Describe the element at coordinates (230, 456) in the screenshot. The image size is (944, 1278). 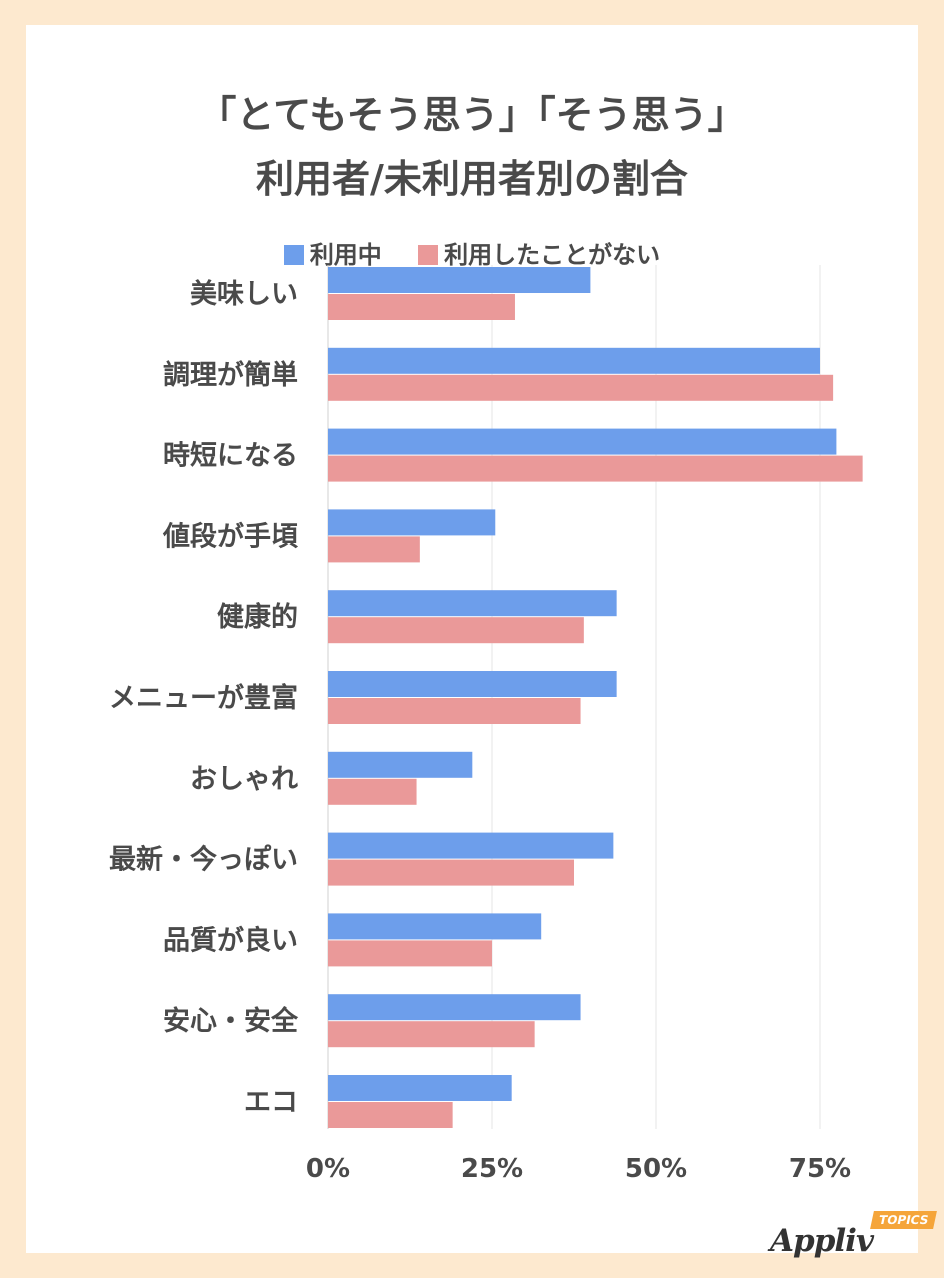
I see `category-label-3: 時短になる` at that location.